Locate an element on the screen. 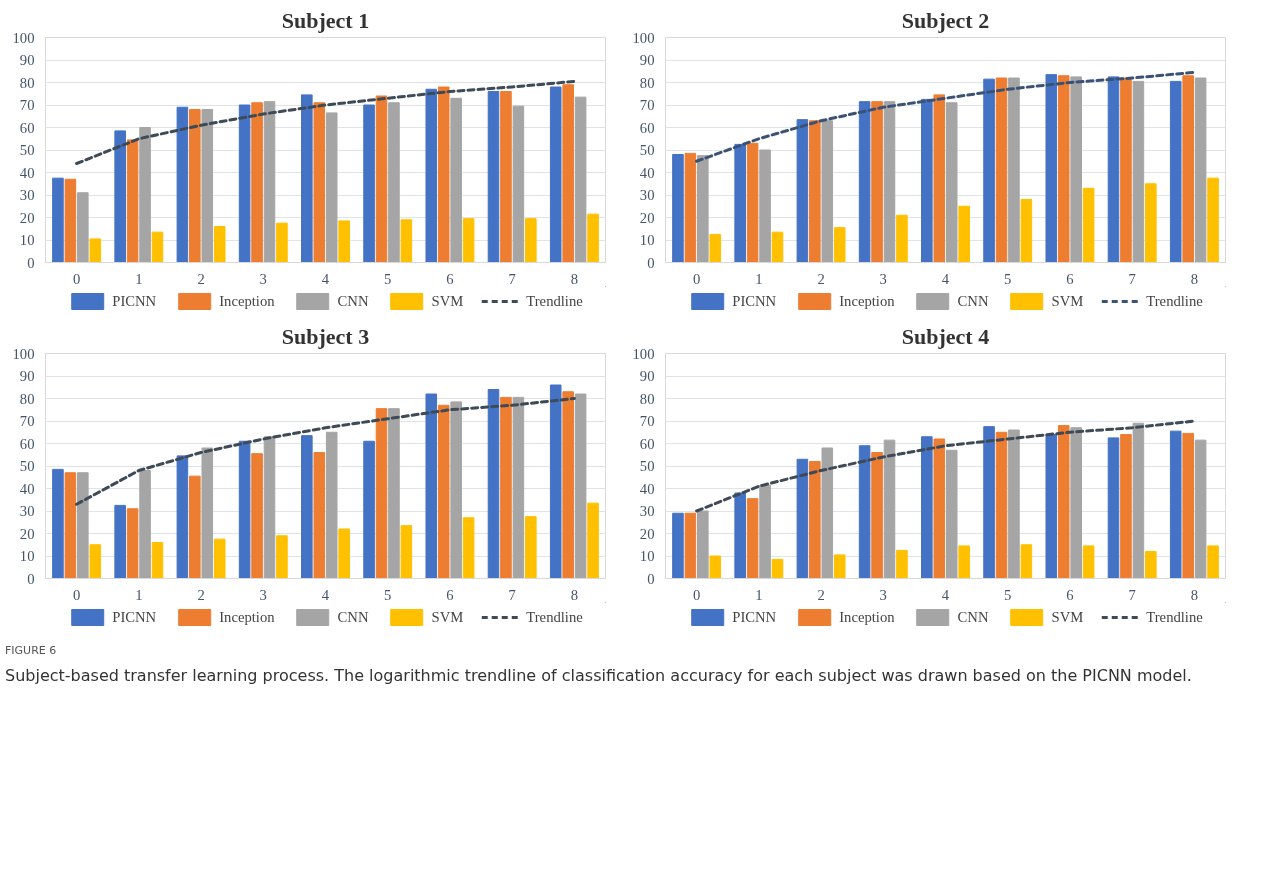  legend-label: PICNN is located at coordinates (754, 301).